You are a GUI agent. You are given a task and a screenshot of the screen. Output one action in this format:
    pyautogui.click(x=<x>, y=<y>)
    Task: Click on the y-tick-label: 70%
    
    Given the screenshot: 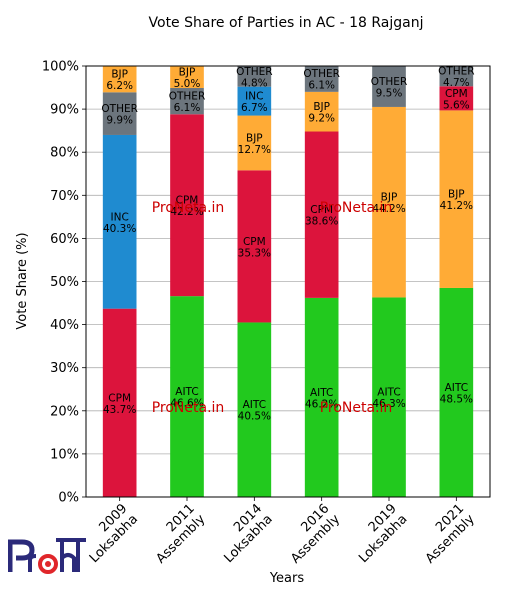 What is the action you would take?
    pyautogui.click(x=64, y=196)
    